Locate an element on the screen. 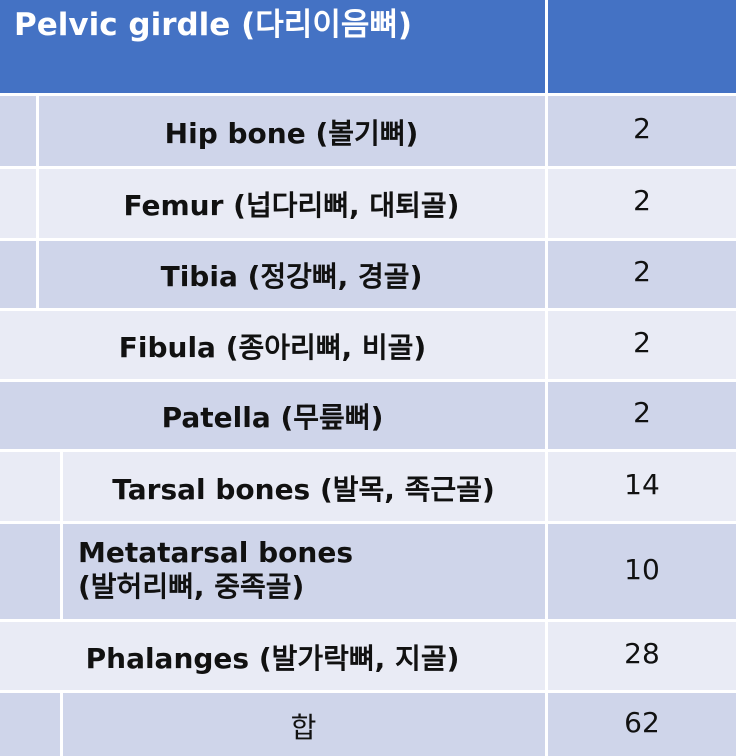 This screenshot has width=736, height=756. table-row: Tibia (정강뼈, 경골) 2 is located at coordinates (368, 274).